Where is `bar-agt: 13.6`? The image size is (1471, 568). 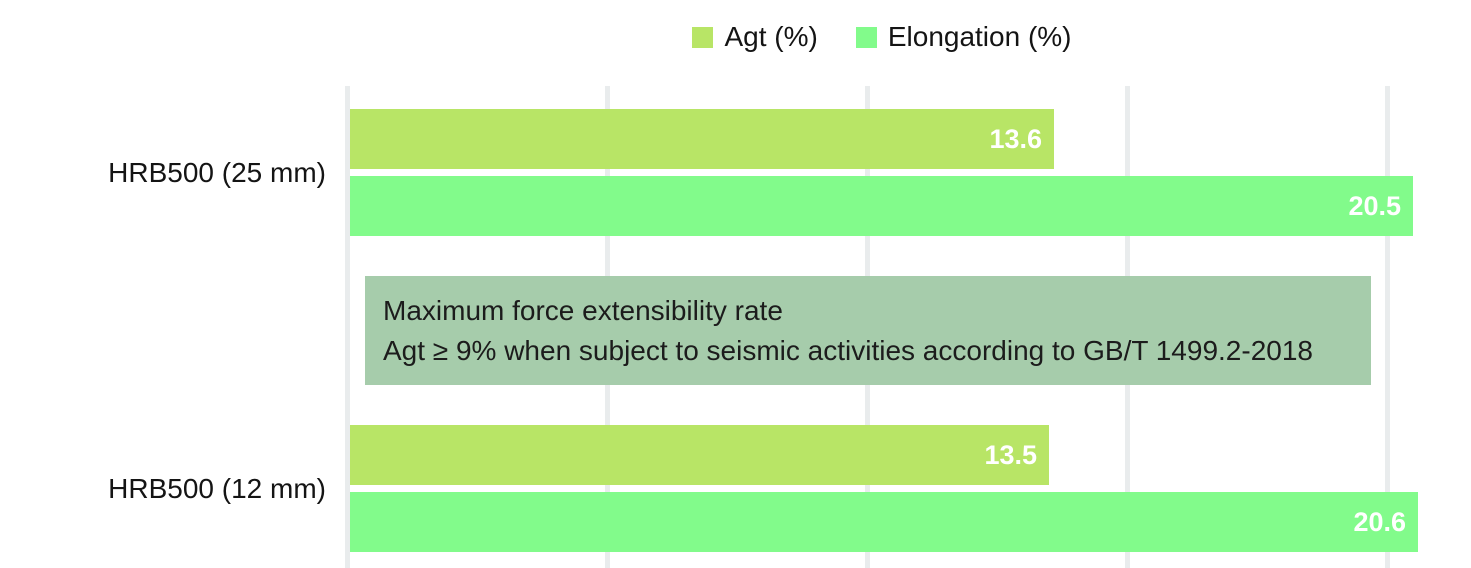 bar-agt: 13.6 is located at coordinates (702, 139).